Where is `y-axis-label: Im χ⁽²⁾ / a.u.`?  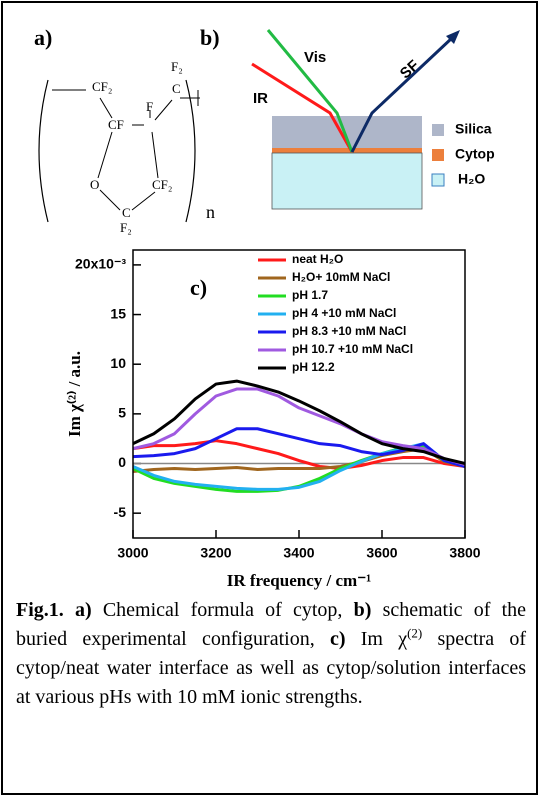 y-axis-label: Im χ⁽²⁾ / a.u. is located at coordinates (74, 394).